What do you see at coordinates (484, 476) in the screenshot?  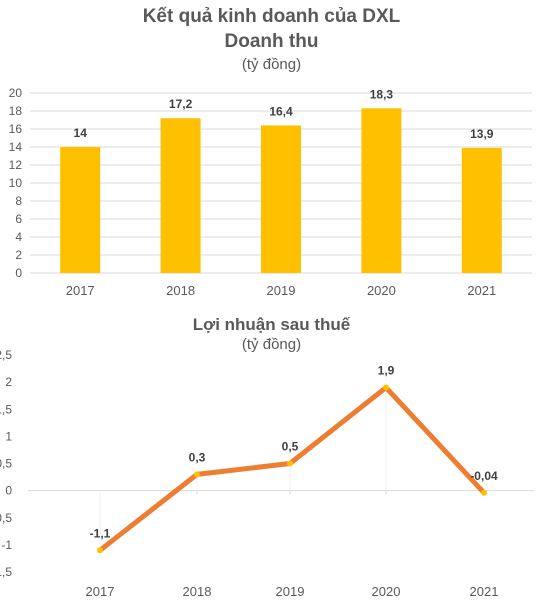 I see `profit-data-label: -0,04` at bounding box center [484, 476].